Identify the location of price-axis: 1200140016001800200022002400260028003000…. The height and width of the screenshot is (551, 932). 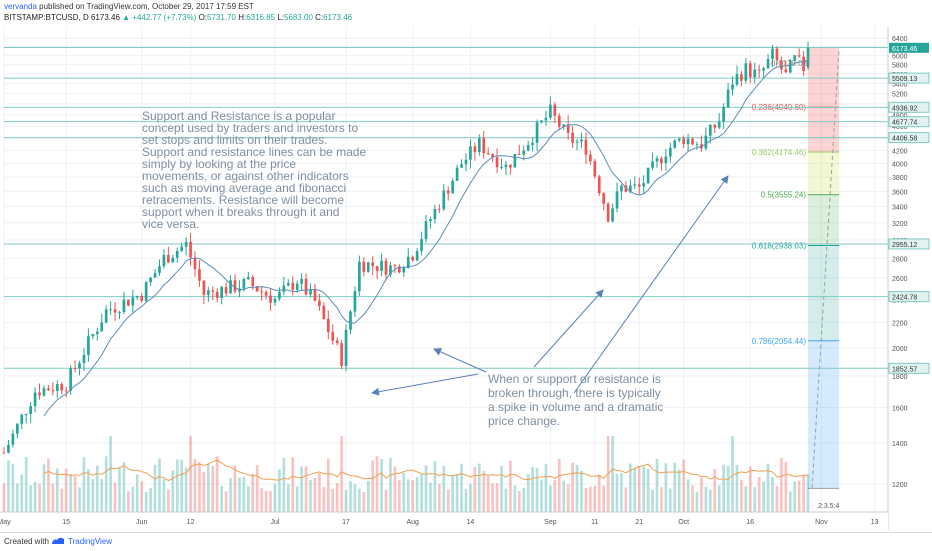
(909, 265).